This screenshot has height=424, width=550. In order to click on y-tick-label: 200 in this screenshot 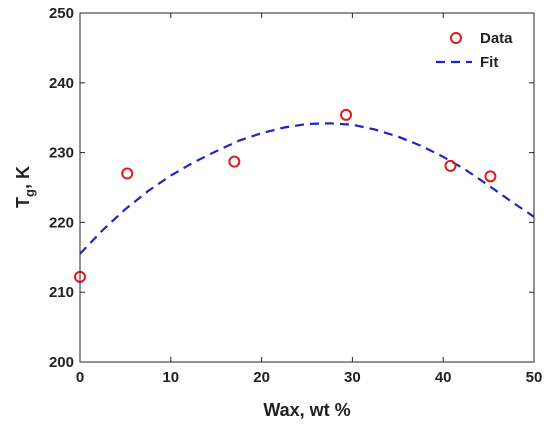, I will do `click(61, 362)`.